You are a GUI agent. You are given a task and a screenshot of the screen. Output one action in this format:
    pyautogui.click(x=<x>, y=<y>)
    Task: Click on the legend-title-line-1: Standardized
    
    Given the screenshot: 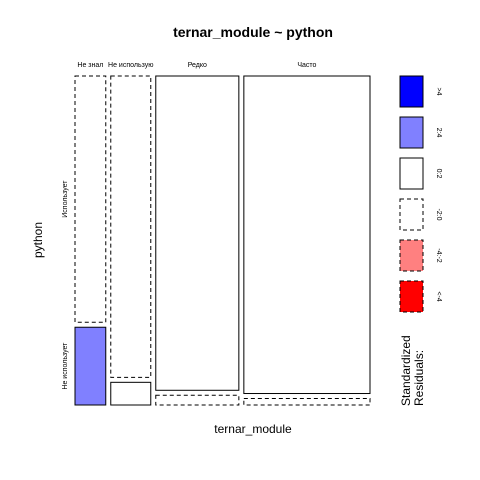 What is the action you would take?
    pyautogui.click(x=406, y=370)
    